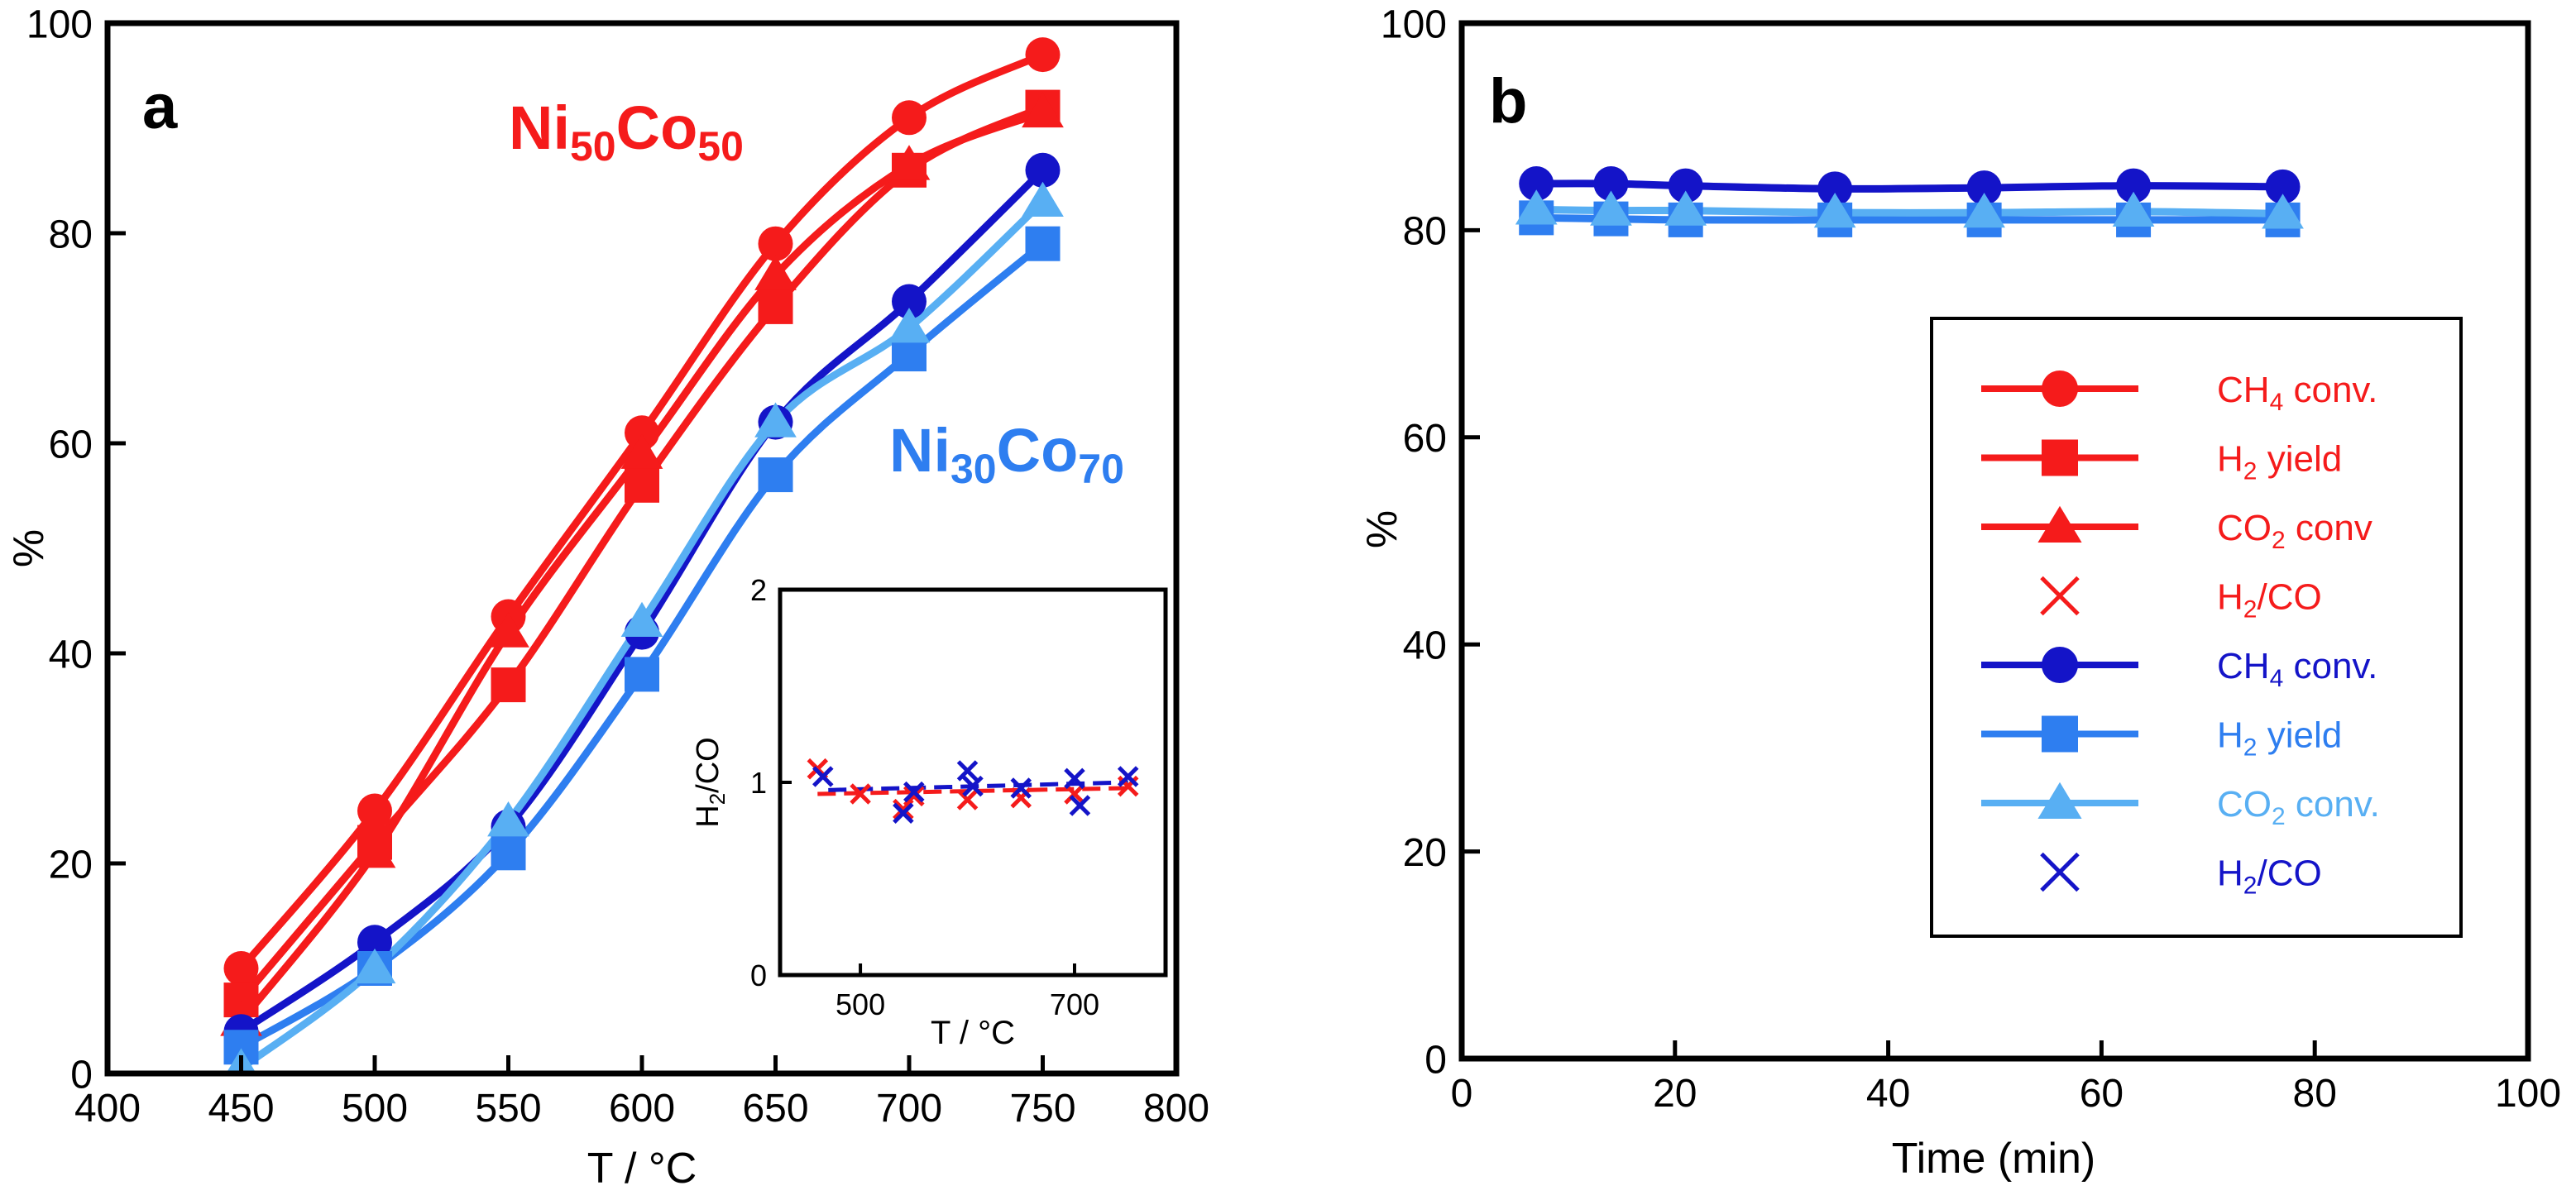 The width and height of the screenshot is (2576, 1200). I want to click on panel-a-ytick-label: 20, so click(71, 865).